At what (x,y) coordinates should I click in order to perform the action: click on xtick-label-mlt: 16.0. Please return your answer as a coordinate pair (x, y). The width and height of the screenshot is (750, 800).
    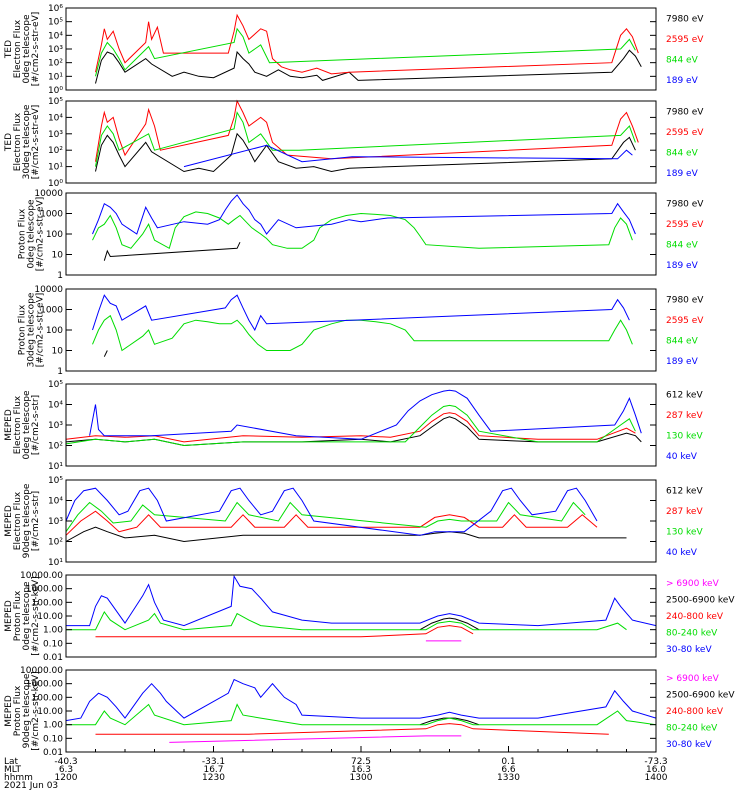
    Looking at the image, I should click on (656, 770).